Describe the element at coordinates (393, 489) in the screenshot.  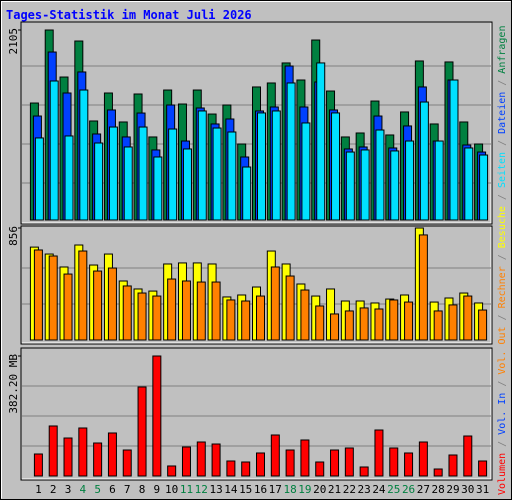
I see `x-tick-label: 25` at that location.